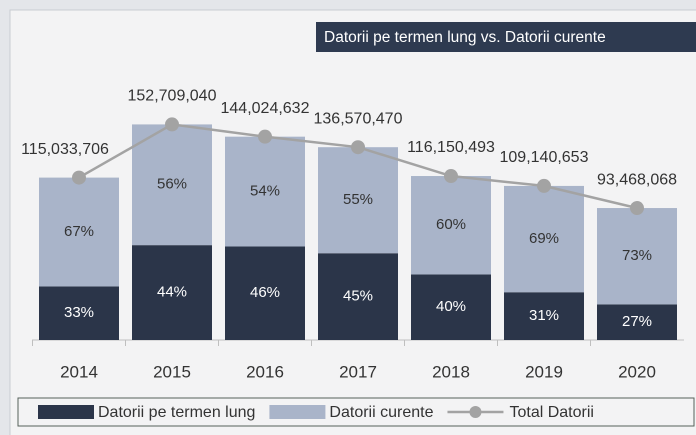 This screenshot has height=435, width=696. Describe the element at coordinates (65, 149) in the screenshot. I see `data-label: 115,033,706` at that location.